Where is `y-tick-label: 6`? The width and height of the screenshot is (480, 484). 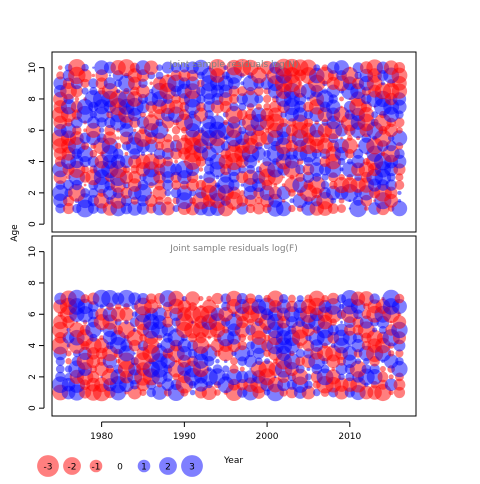
y-tick-label: 6 is located at coordinates (33, 314).